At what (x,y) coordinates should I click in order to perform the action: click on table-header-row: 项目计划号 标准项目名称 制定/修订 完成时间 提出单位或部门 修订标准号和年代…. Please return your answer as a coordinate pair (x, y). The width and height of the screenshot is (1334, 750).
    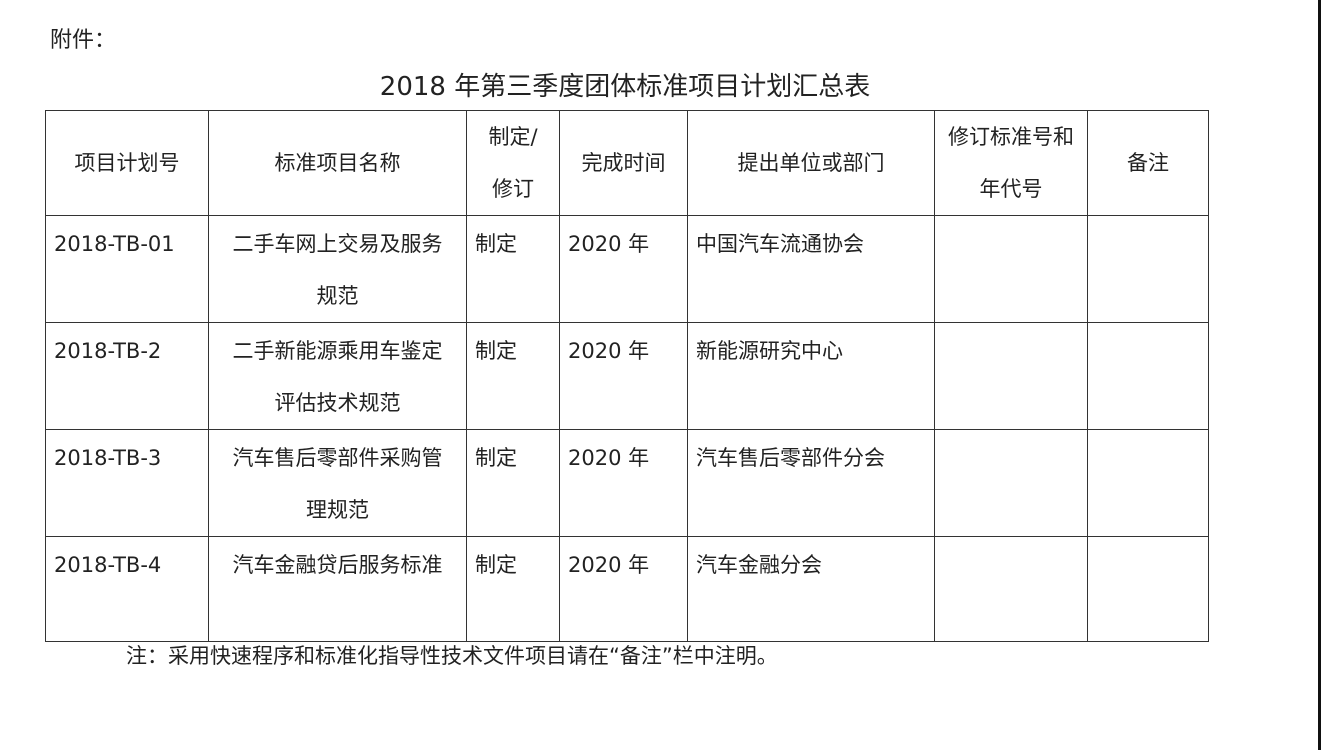
    Looking at the image, I should click on (627, 163).